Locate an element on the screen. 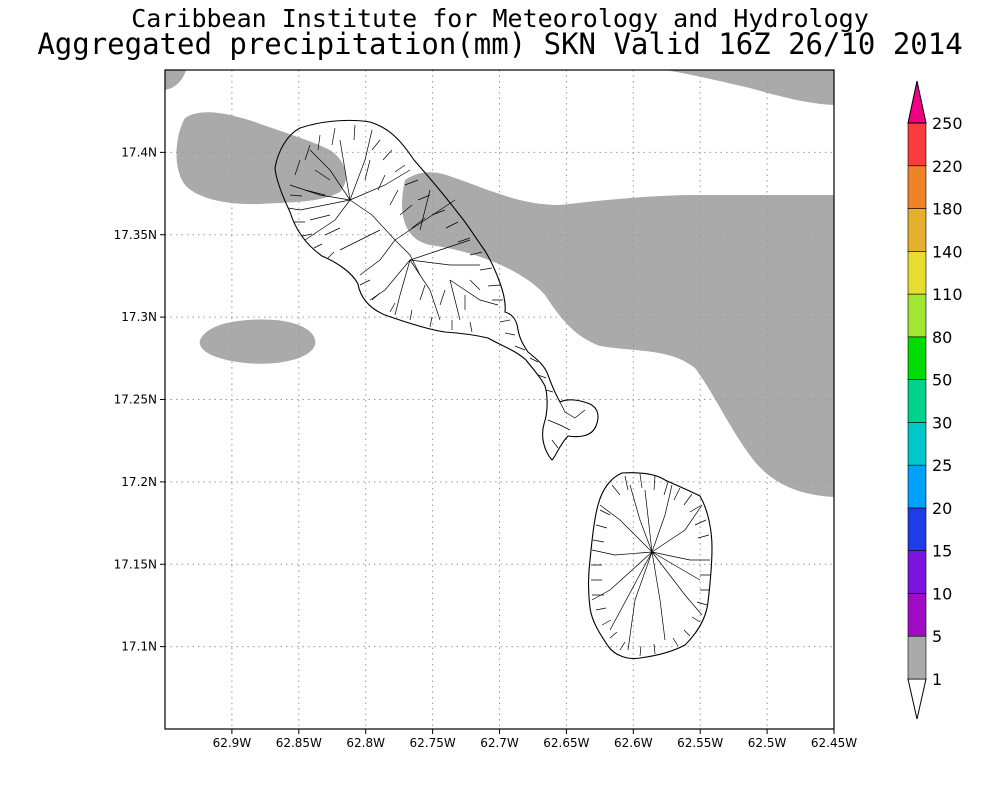 The height and width of the screenshot is (800, 1000). y-tick-label: 17.4N is located at coordinates (139, 152).